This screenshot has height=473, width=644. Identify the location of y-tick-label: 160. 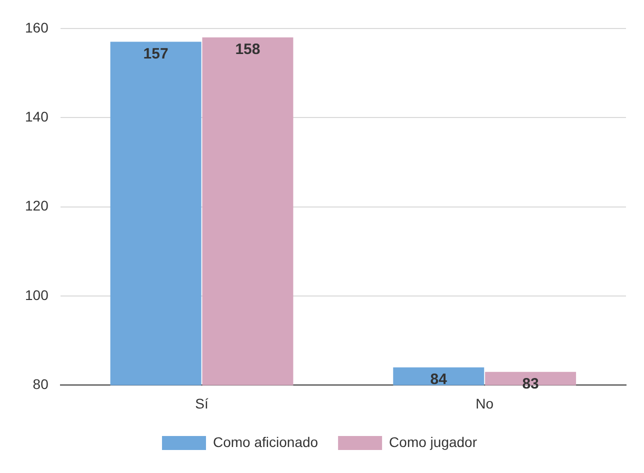
(37, 27).